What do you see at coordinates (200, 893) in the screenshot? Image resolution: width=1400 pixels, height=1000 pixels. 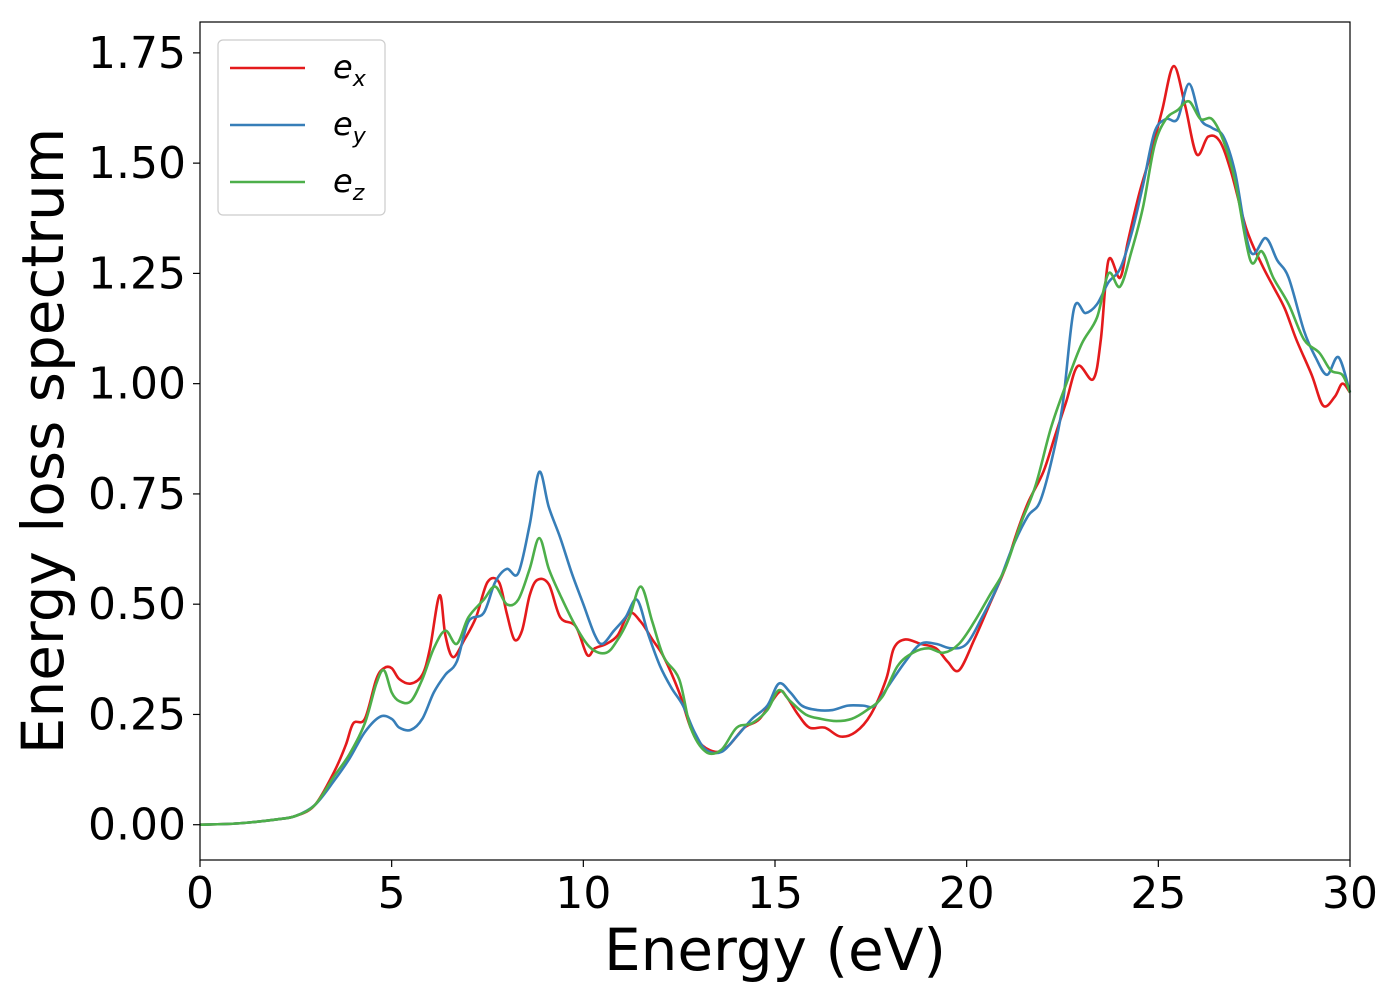 I see `x-tick-label: 0` at bounding box center [200, 893].